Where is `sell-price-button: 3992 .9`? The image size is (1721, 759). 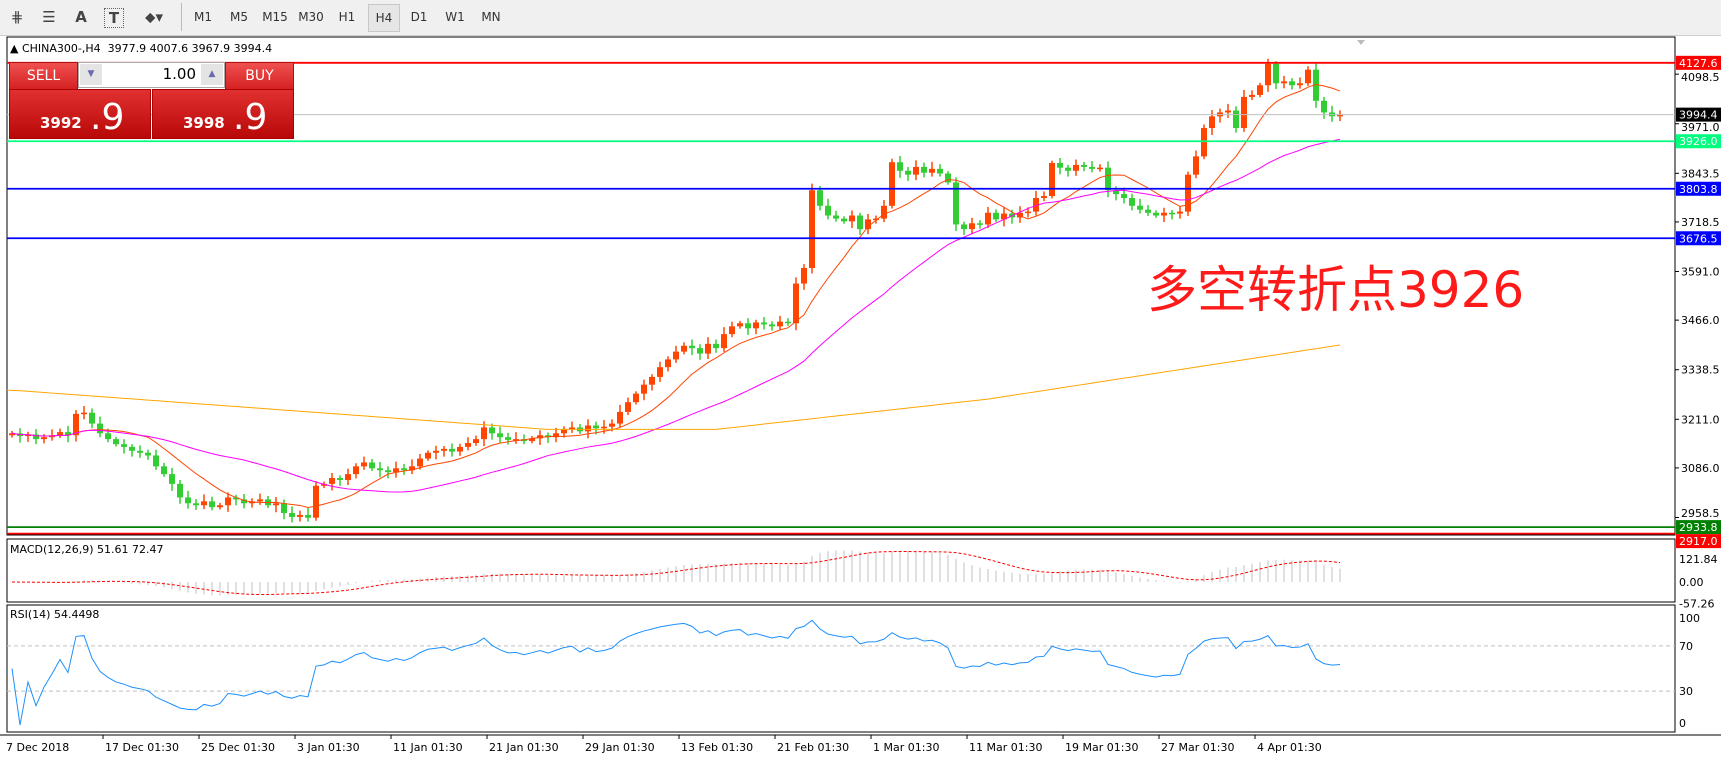
sell-price-button: 3992 .9 is located at coordinates (80, 114).